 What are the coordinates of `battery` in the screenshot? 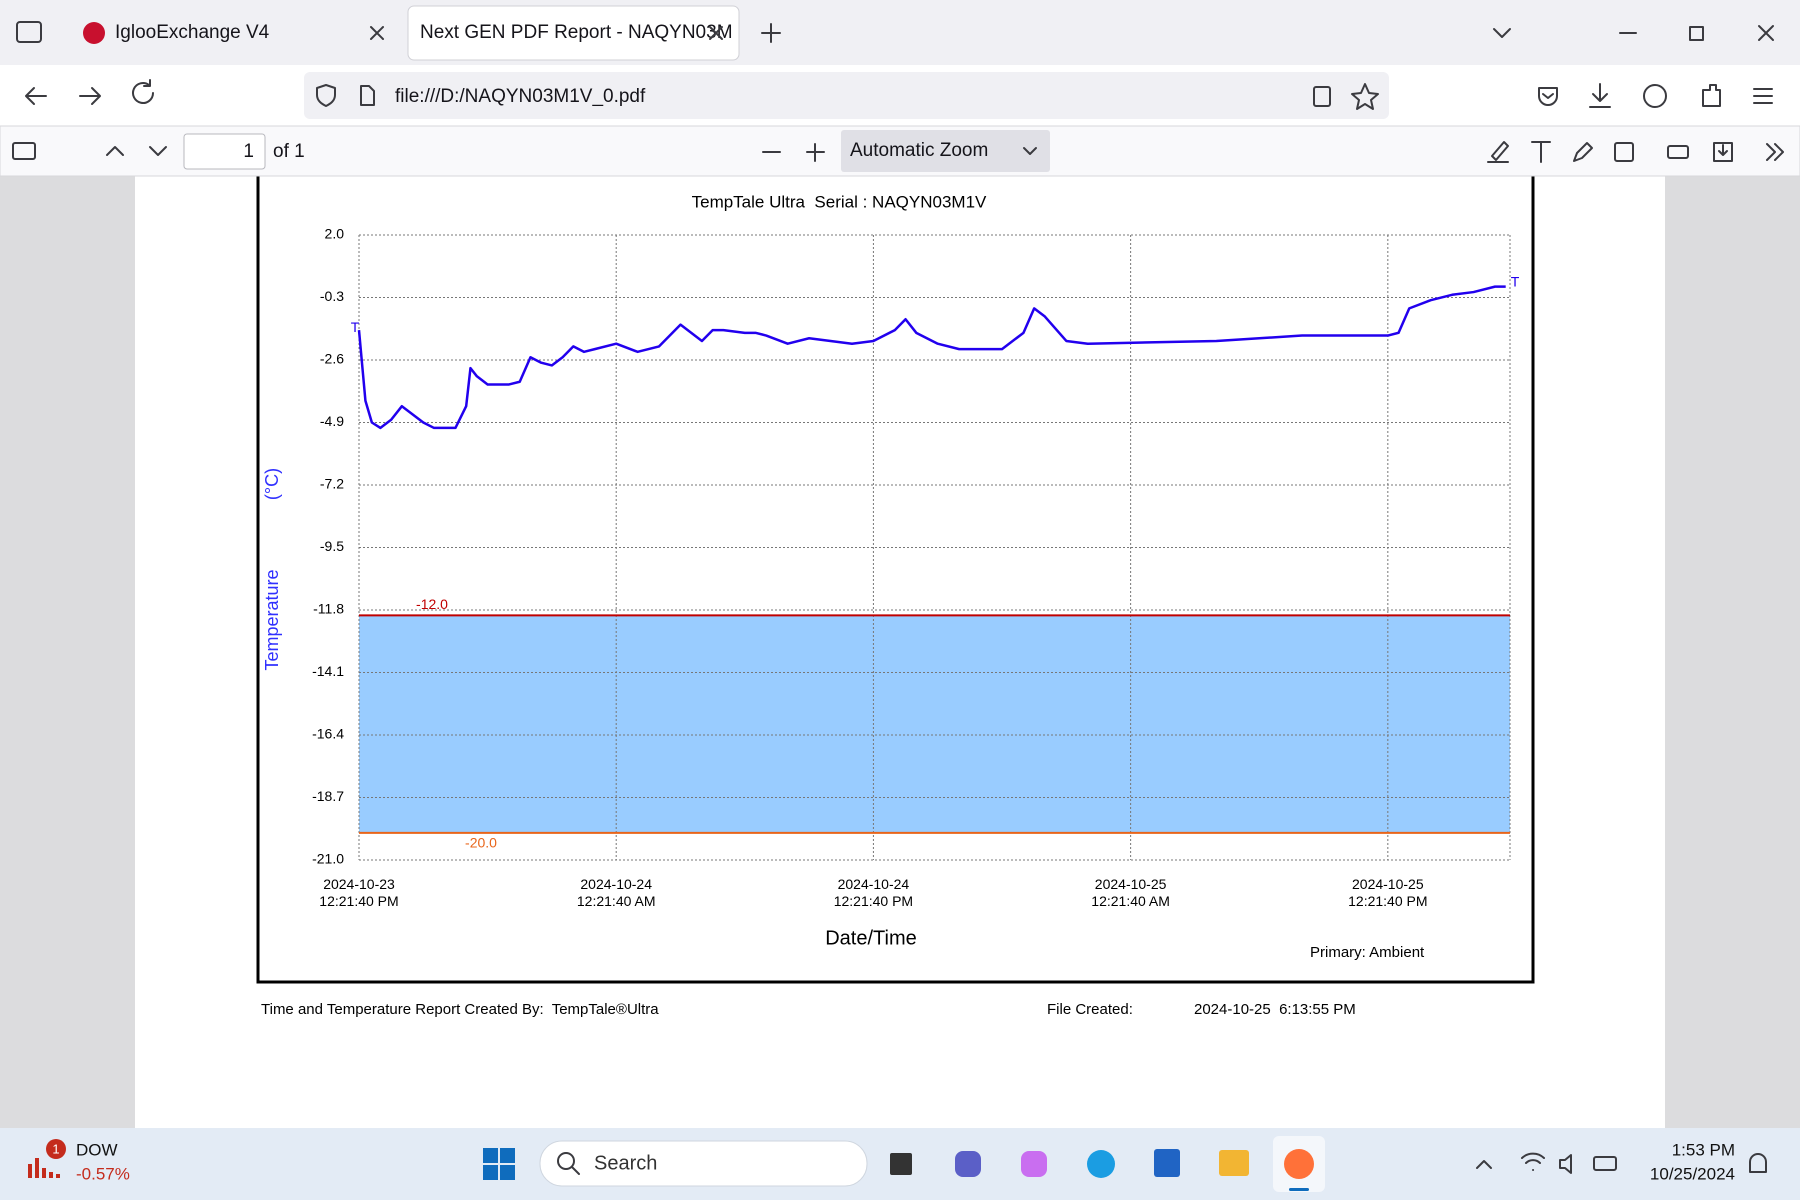 It's located at (1605, 1163).